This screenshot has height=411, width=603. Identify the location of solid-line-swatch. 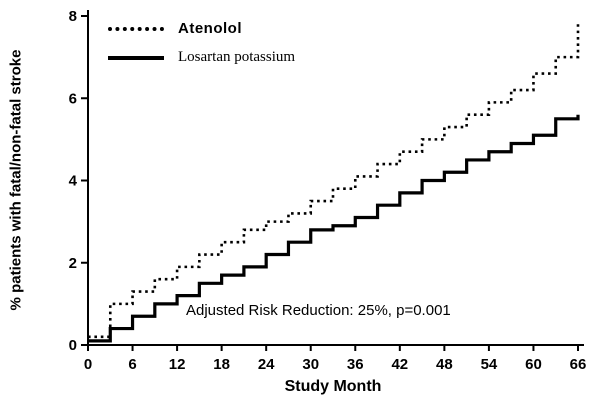
(136, 57).